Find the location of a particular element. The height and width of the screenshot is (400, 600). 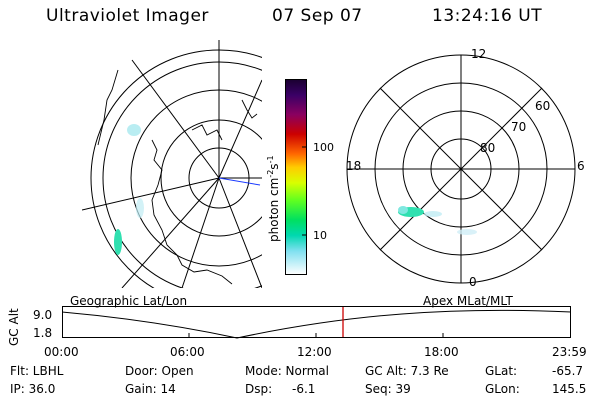

xtick-2359: 23:59 is located at coordinates (569, 352).